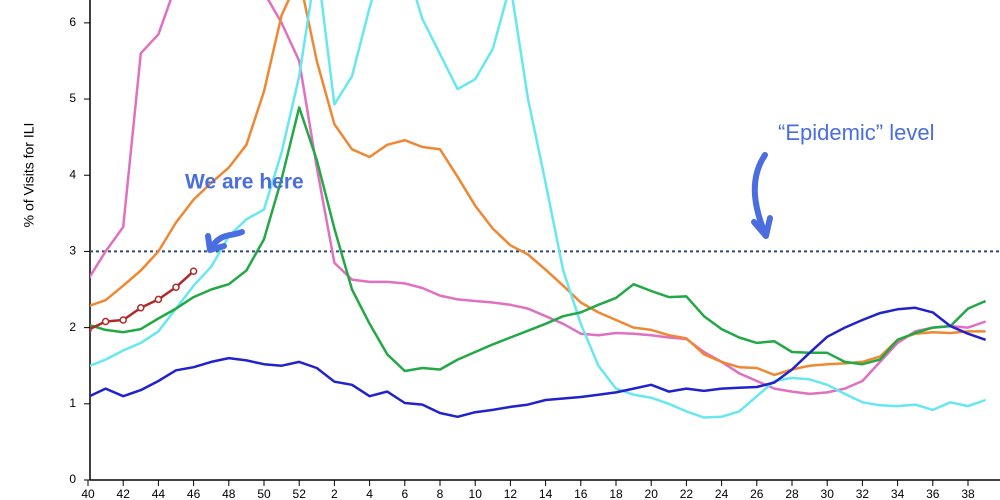 The height and width of the screenshot is (500, 1000). I want to click on x-tick-label: 16, so click(581, 493).